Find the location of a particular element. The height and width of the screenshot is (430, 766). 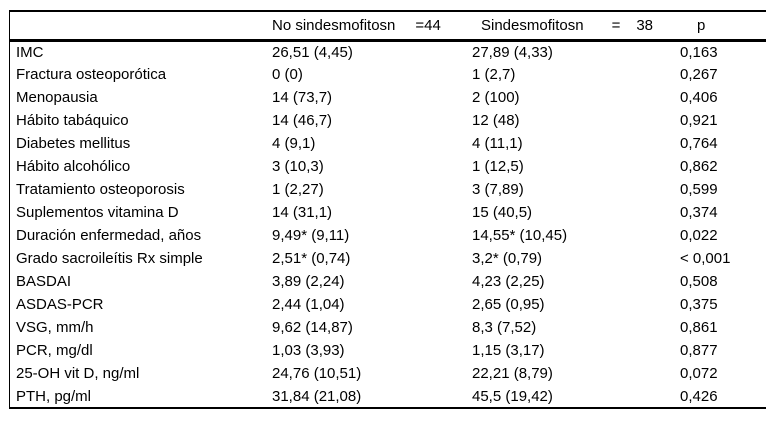

cell-sindesmofitos-value: 45,5 (19,42) is located at coordinates (512, 396).